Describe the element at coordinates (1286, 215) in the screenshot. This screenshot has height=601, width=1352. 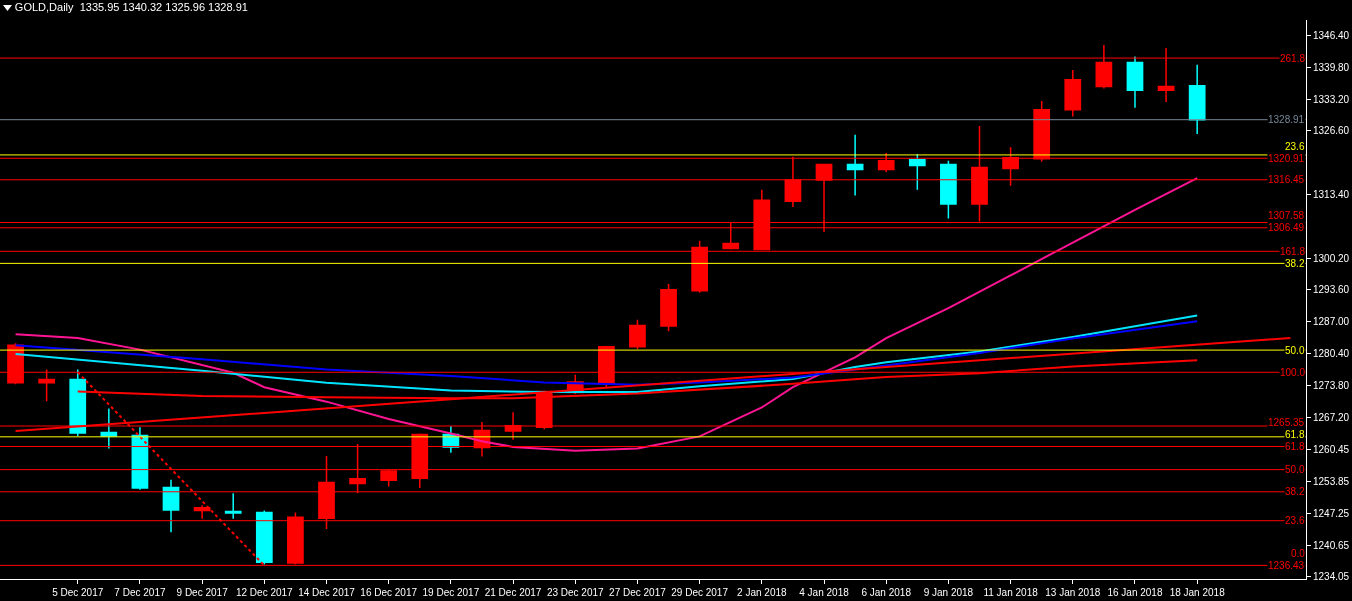
I see `ref-line-label: 1307.58` at that location.